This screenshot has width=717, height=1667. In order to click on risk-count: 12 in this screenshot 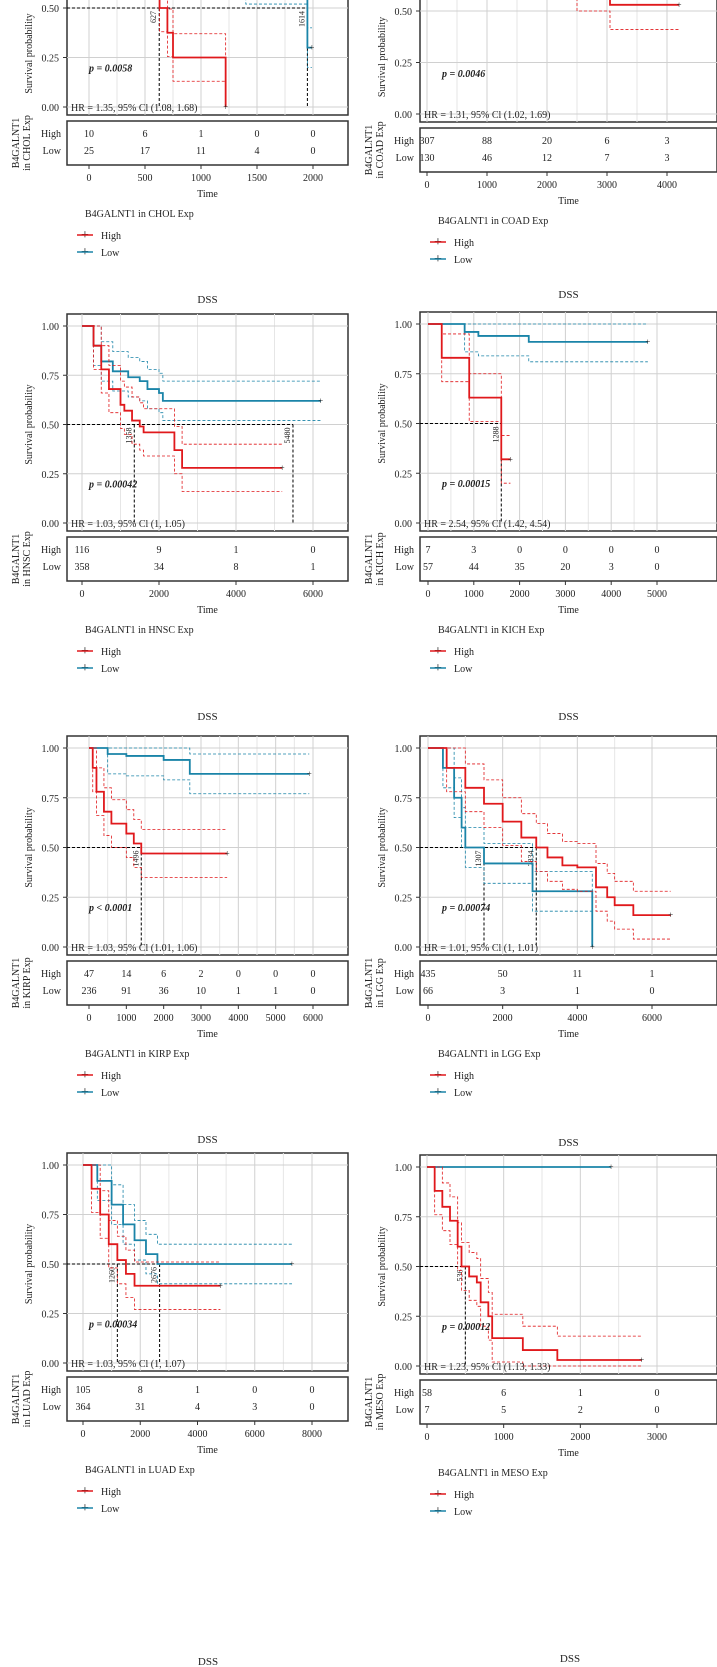, I will do `click(547, 158)`.